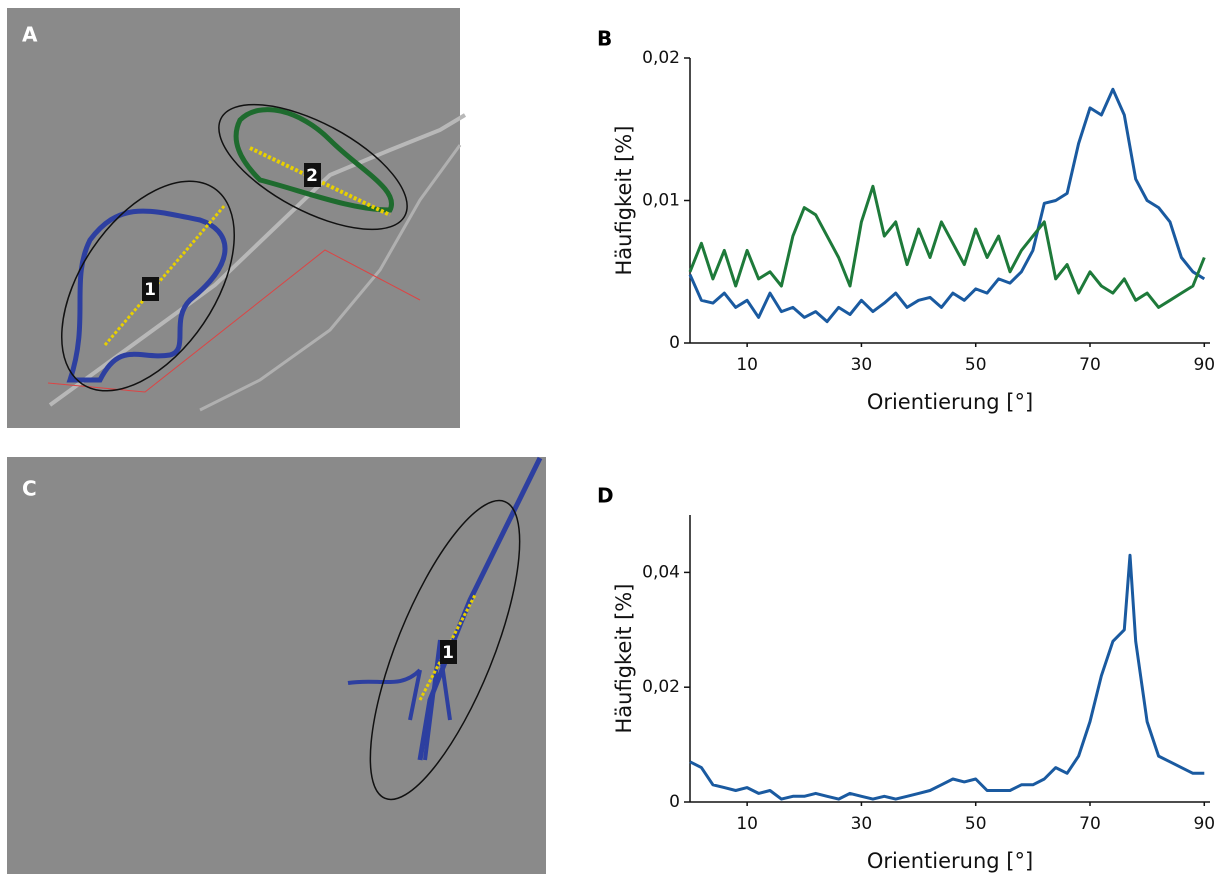 The height and width of the screenshot is (874, 1225). I want to click on y-tick-label: 0,01, so click(661, 201).